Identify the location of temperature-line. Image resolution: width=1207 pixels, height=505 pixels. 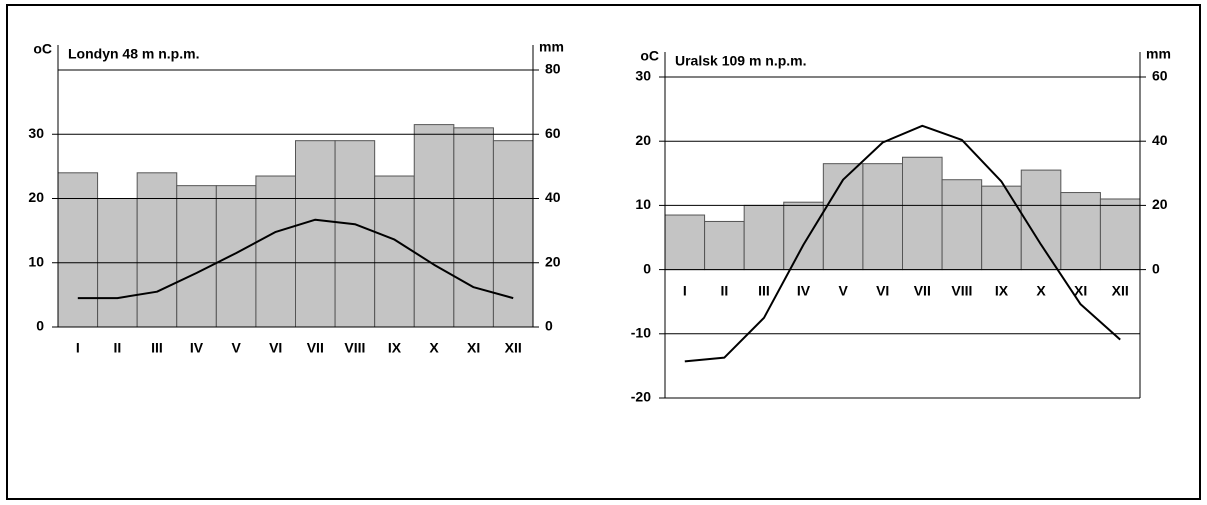
(295, 259).